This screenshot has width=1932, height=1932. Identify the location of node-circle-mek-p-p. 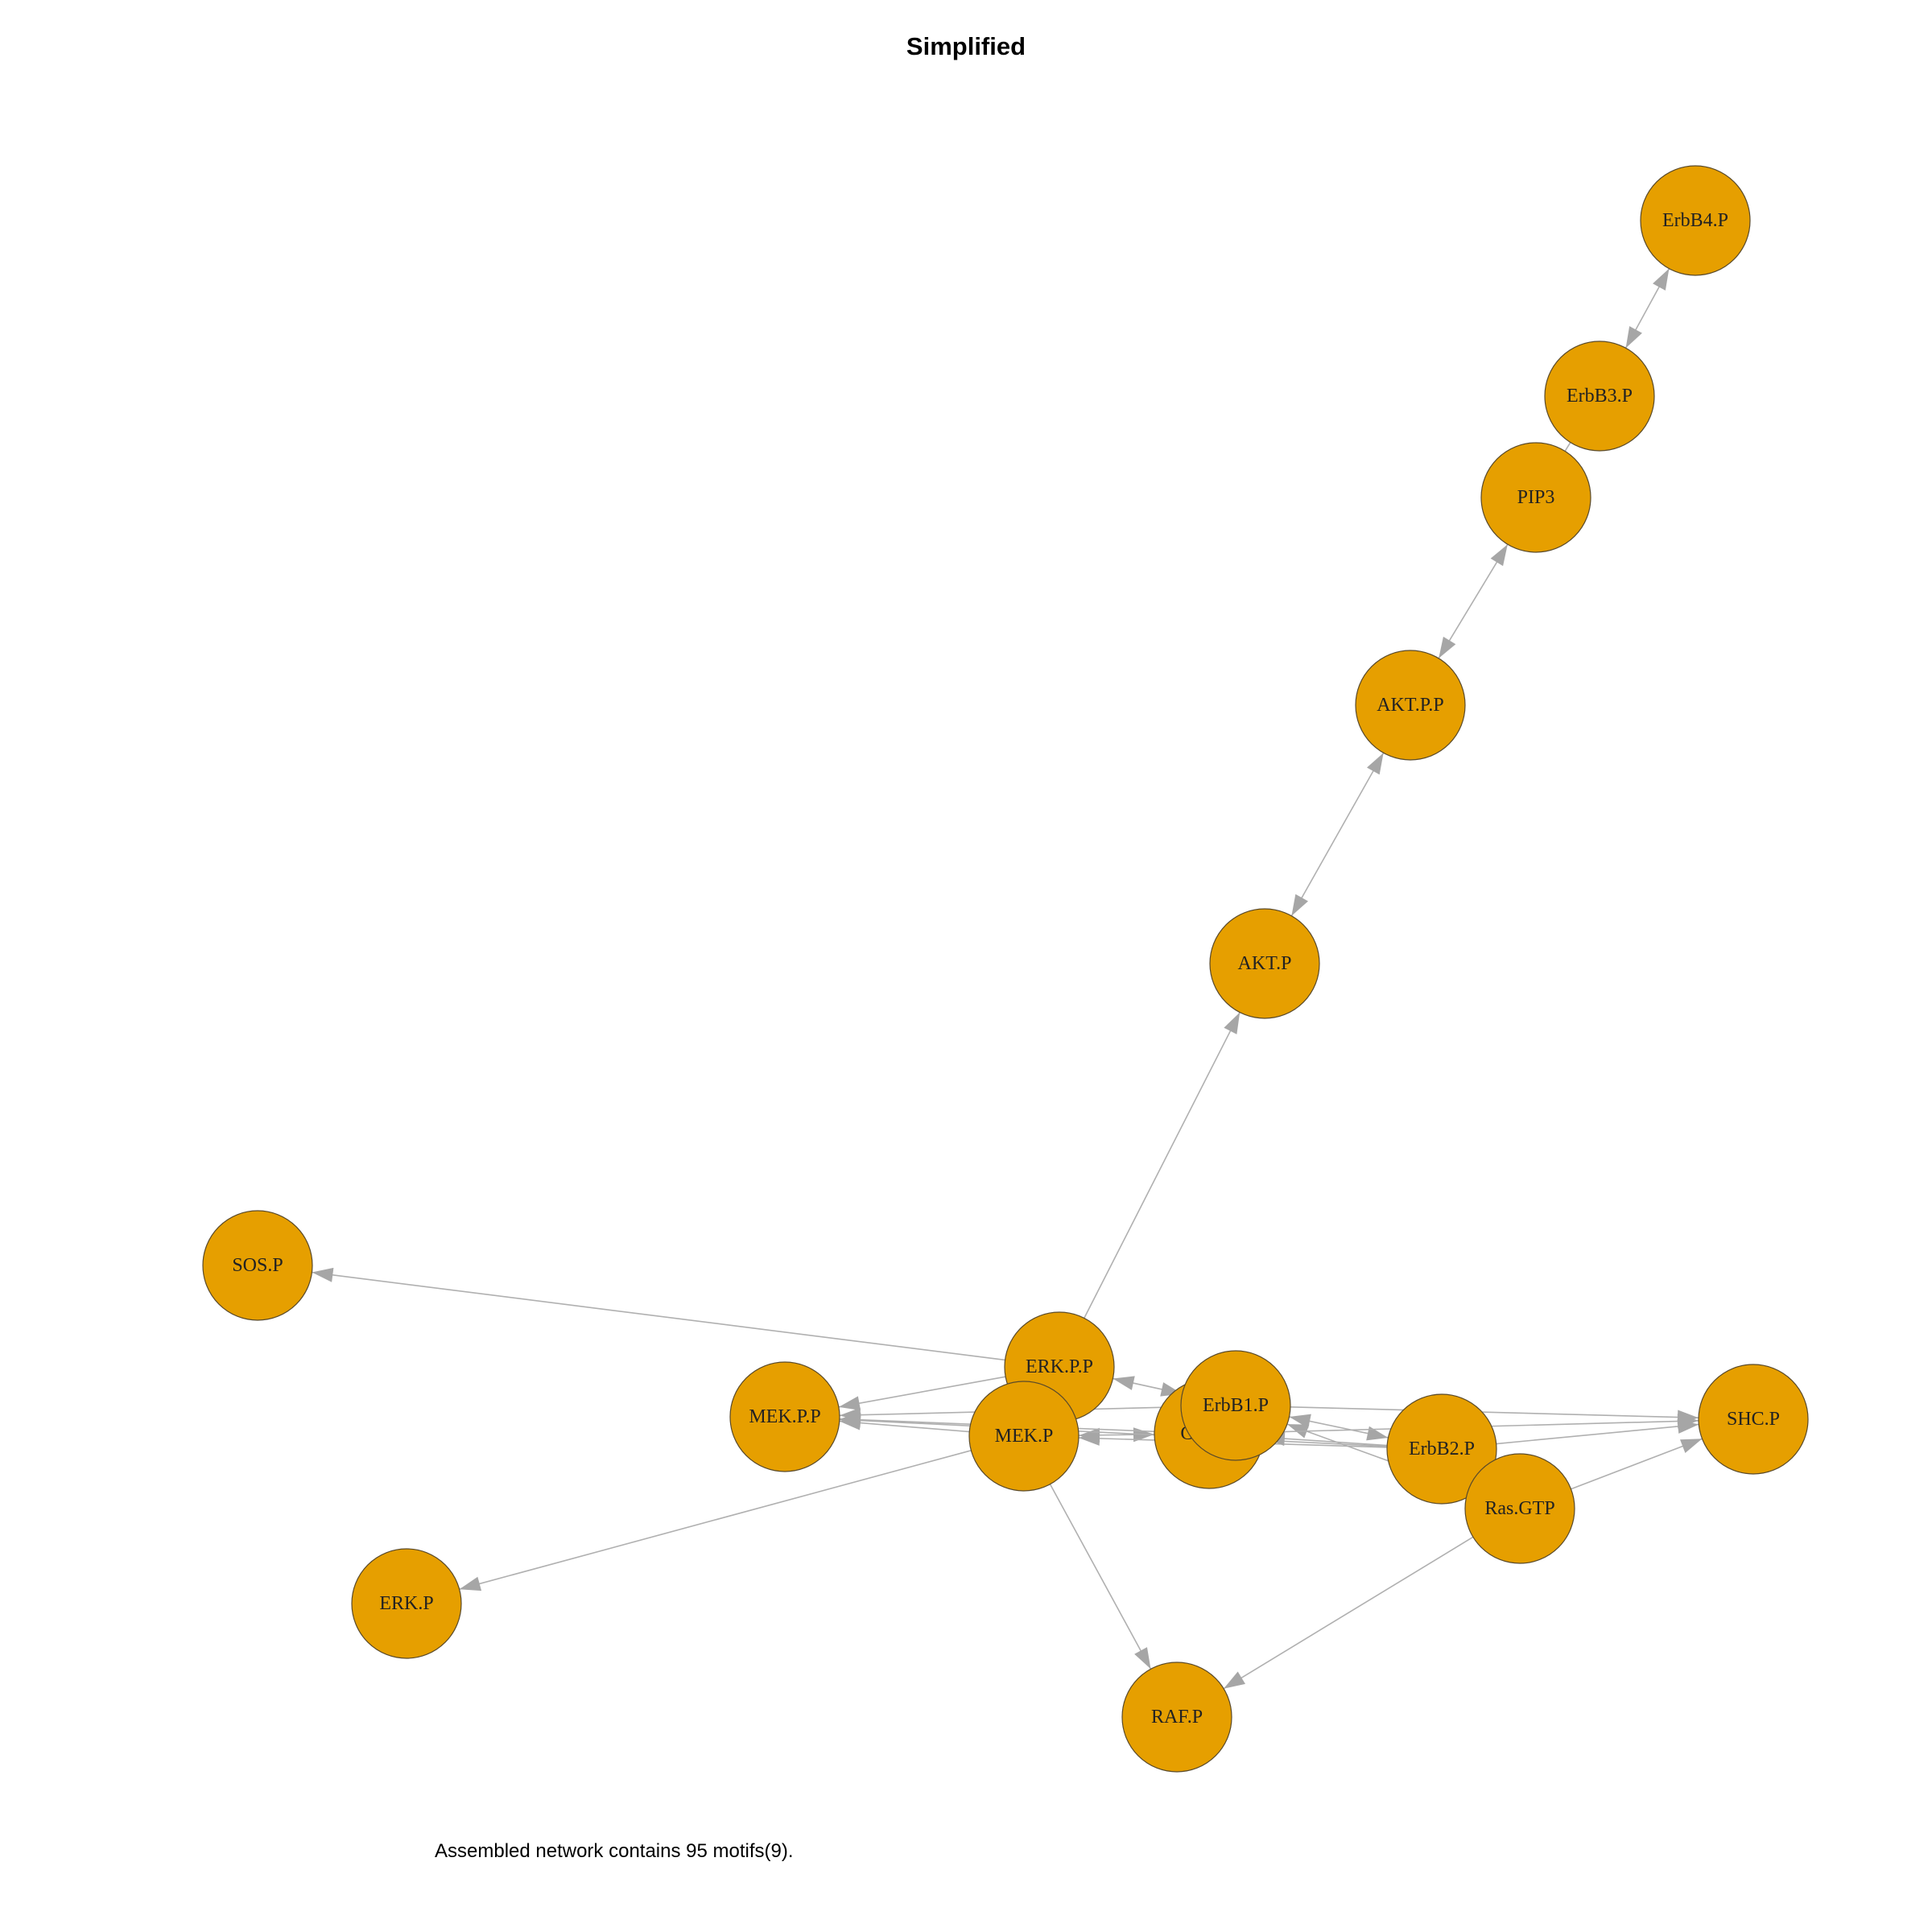
(784, 1416).